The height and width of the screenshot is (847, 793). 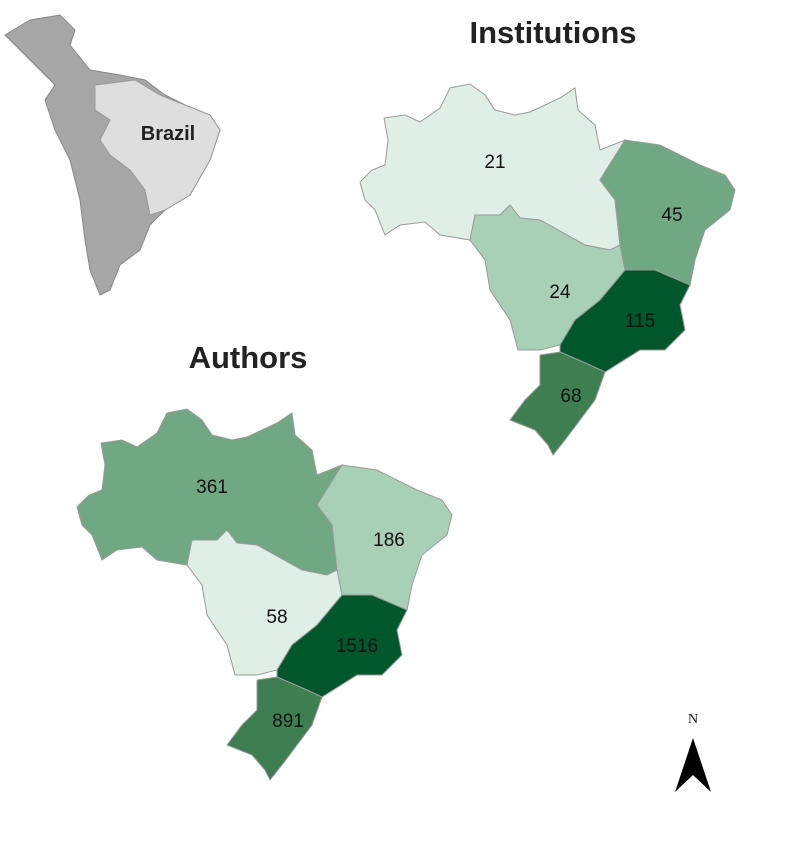 What do you see at coordinates (248, 357) in the screenshot?
I see `map-title: Authors` at bounding box center [248, 357].